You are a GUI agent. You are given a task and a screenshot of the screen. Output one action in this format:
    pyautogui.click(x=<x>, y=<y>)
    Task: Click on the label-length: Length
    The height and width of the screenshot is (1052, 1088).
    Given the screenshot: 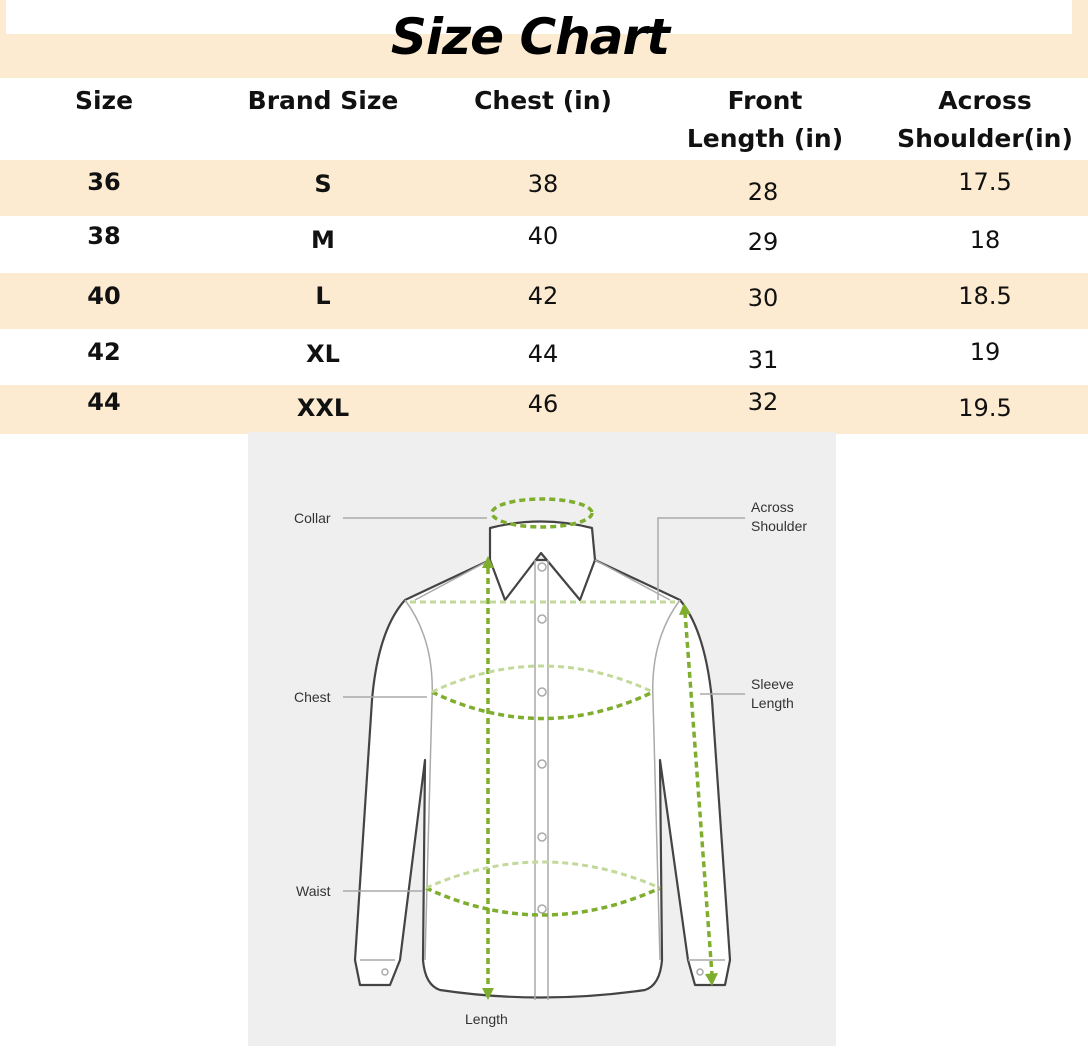 What is the action you would take?
    pyautogui.click(x=486, y=1019)
    